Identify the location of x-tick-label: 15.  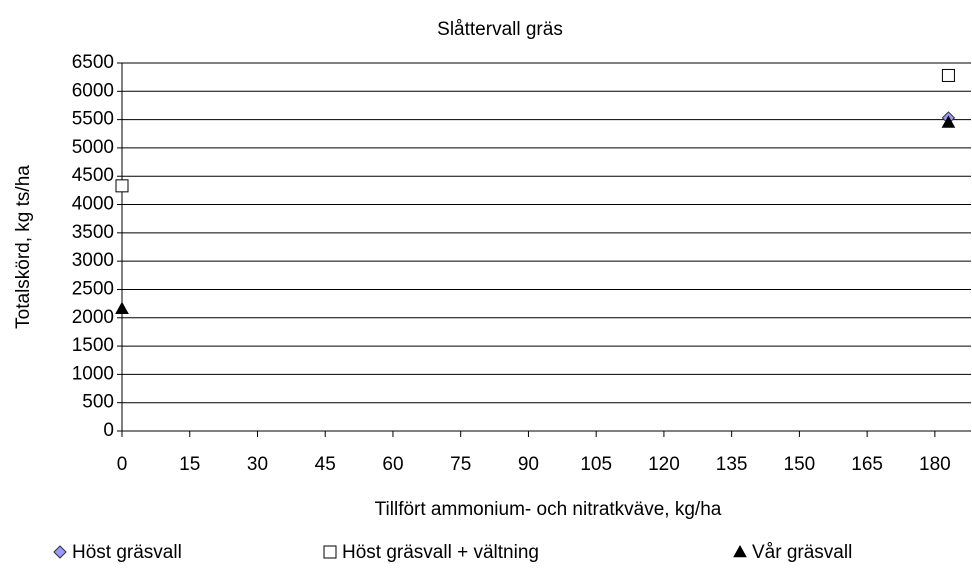
(189, 464).